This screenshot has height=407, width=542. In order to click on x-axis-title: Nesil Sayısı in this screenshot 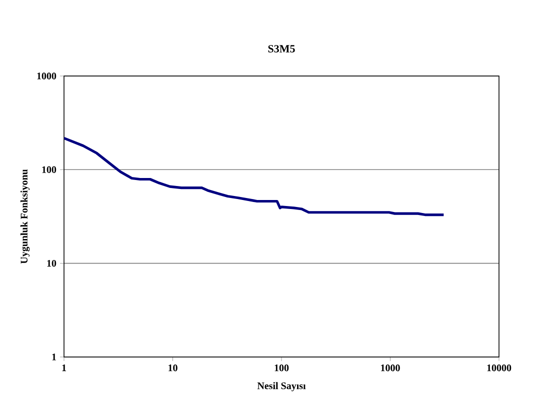, I will do `click(281, 387)`.